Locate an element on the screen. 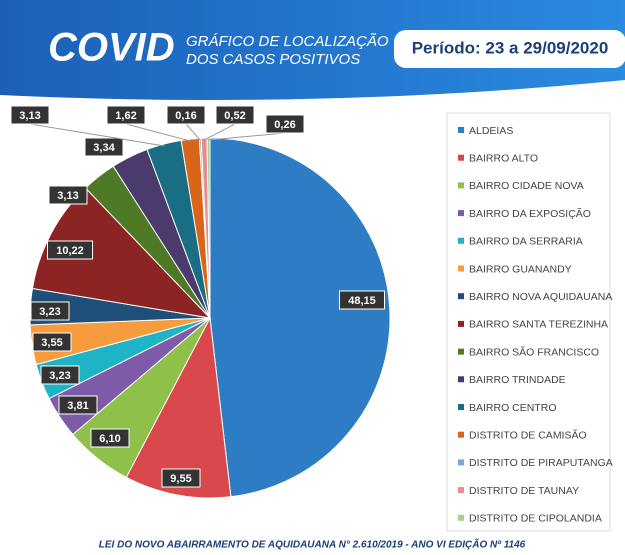 The width and height of the screenshot is (625, 555). data-label: 3,81 is located at coordinates (77, 406).